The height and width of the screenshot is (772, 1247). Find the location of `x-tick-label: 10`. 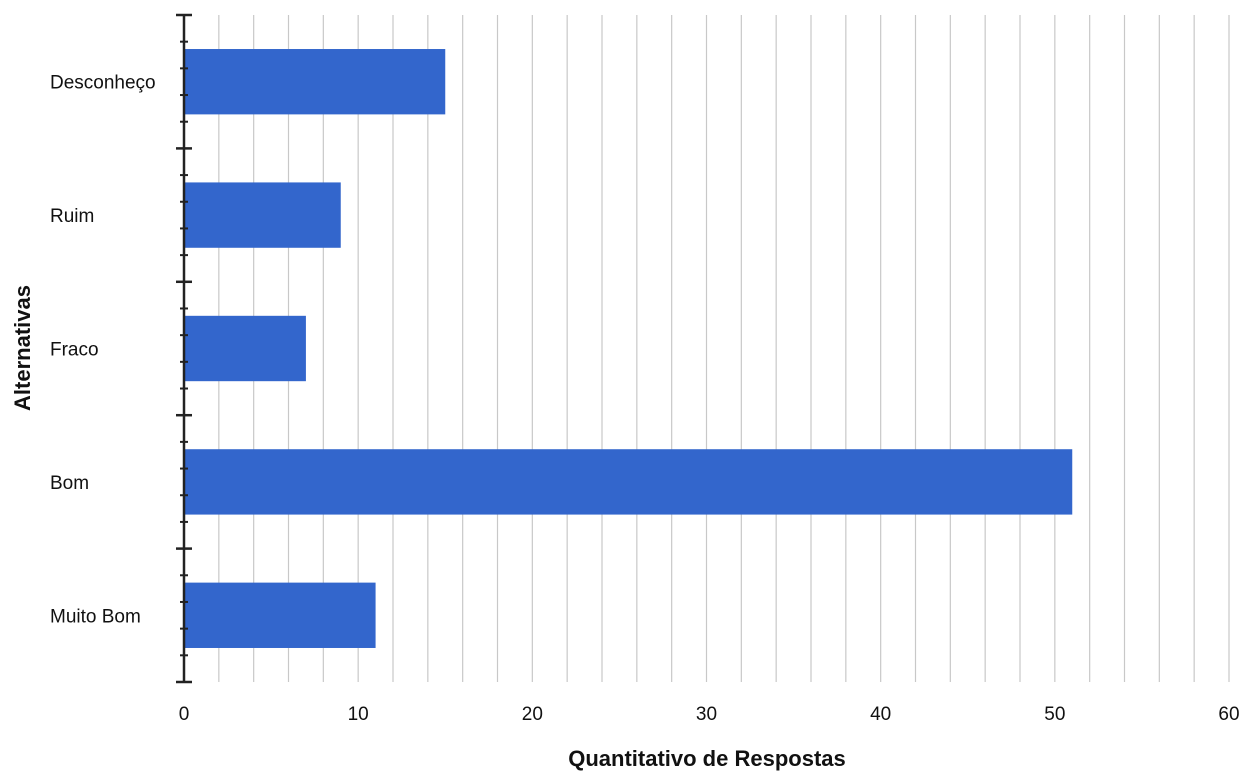

x-tick-label: 10 is located at coordinates (358, 714).